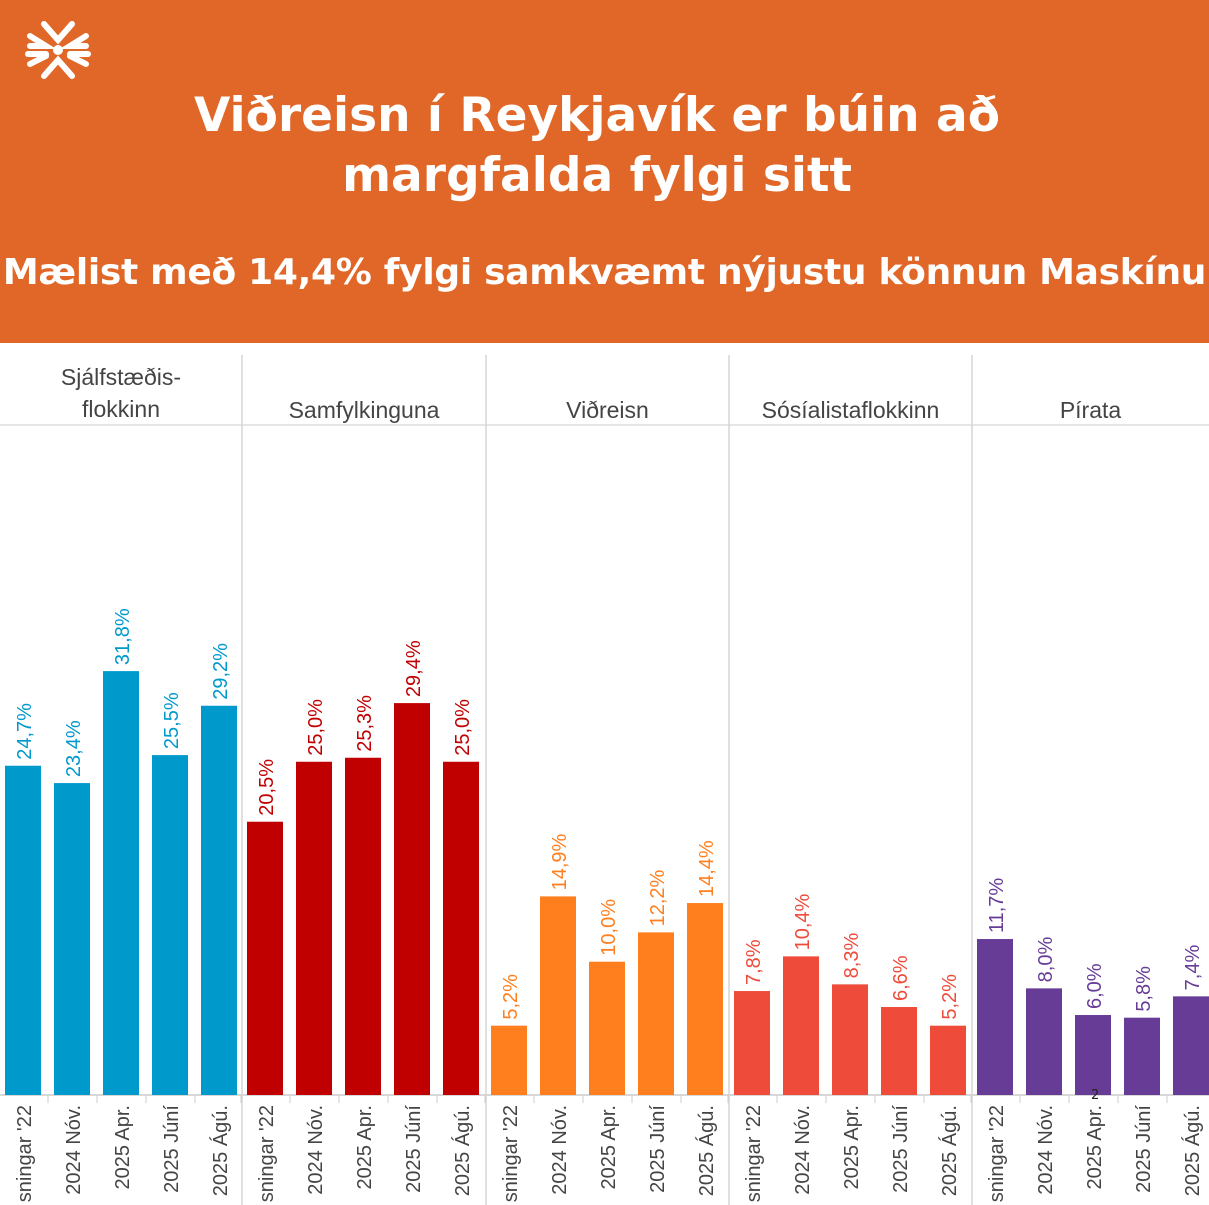 The width and height of the screenshot is (1209, 1205). Describe the element at coordinates (121, 377) in the screenshot. I see `panel-title: Sjálfstæðis-` at that location.